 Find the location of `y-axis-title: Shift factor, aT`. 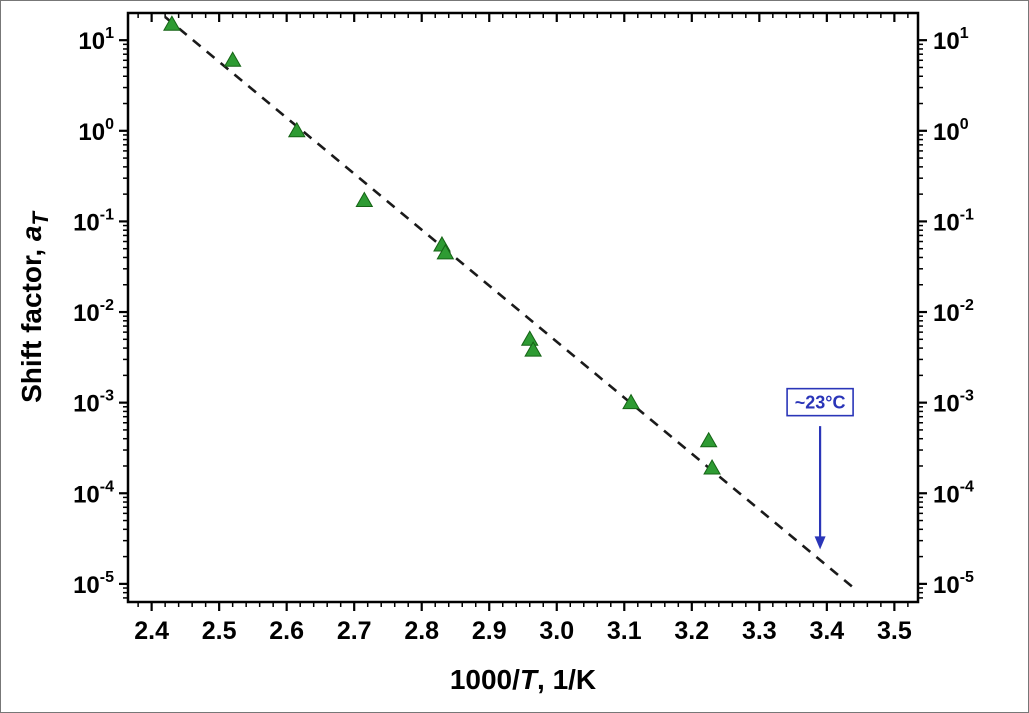

y-axis-title: Shift factor, aT is located at coordinates (34, 307).